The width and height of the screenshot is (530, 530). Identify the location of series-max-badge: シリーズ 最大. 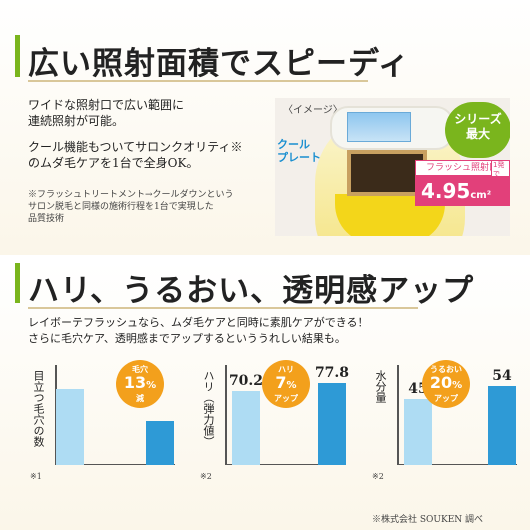
(477, 130).